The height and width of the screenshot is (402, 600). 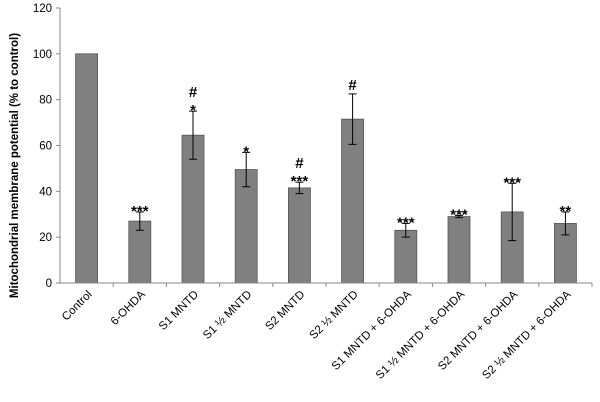 I want to click on y-tick-label: 80, so click(x=45, y=101).